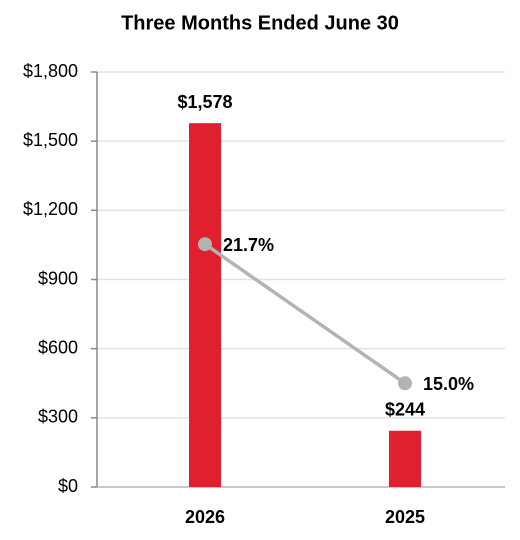 This screenshot has height=540, width=520. Describe the element at coordinates (204, 102) in the screenshot. I see `bar-value-label: $1,578` at that location.